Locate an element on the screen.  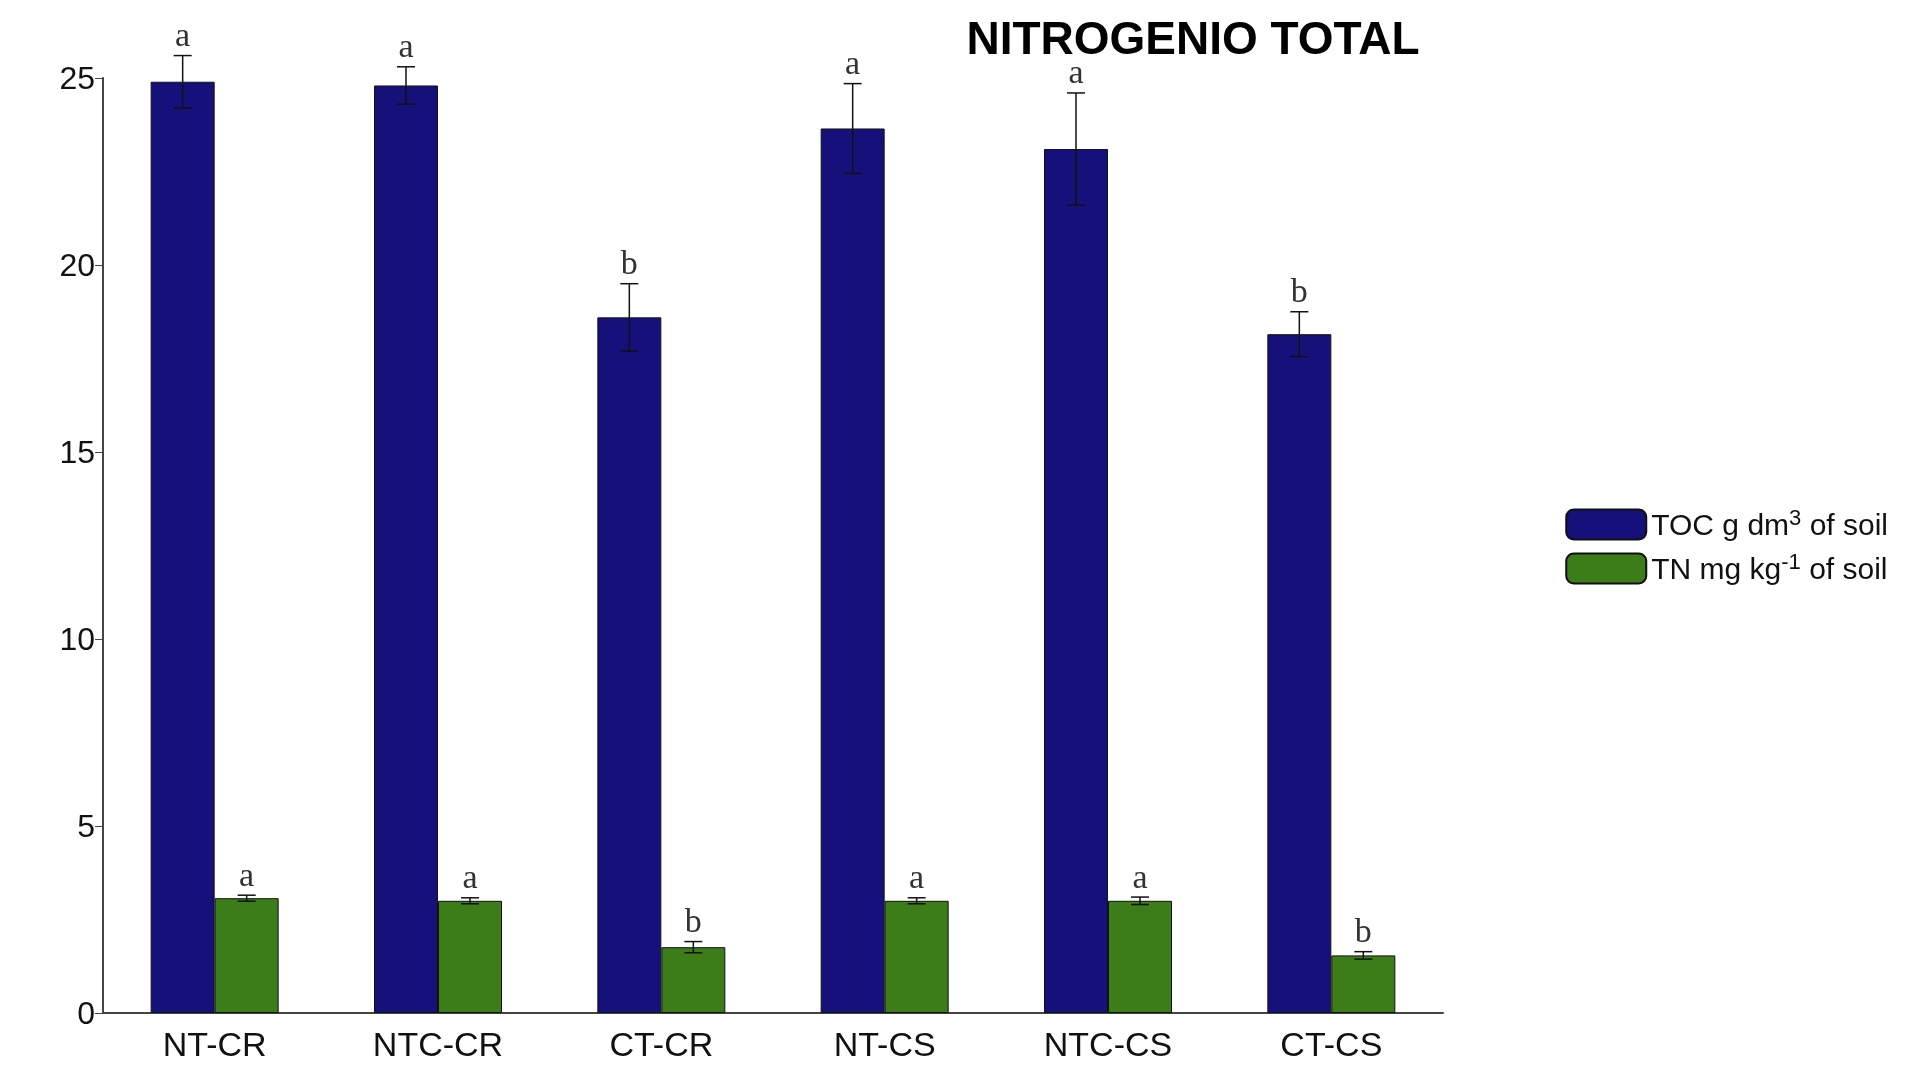
y-tick-label: 20 is located at coordinates (77, 265).